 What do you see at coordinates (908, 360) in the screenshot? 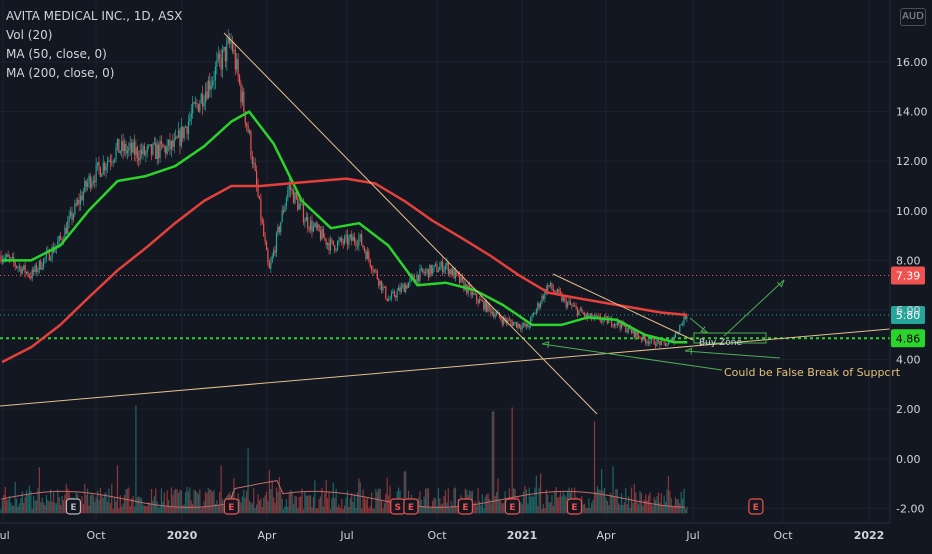
I see `y-tick-label: 4.00` at bounding box center [908, 360].